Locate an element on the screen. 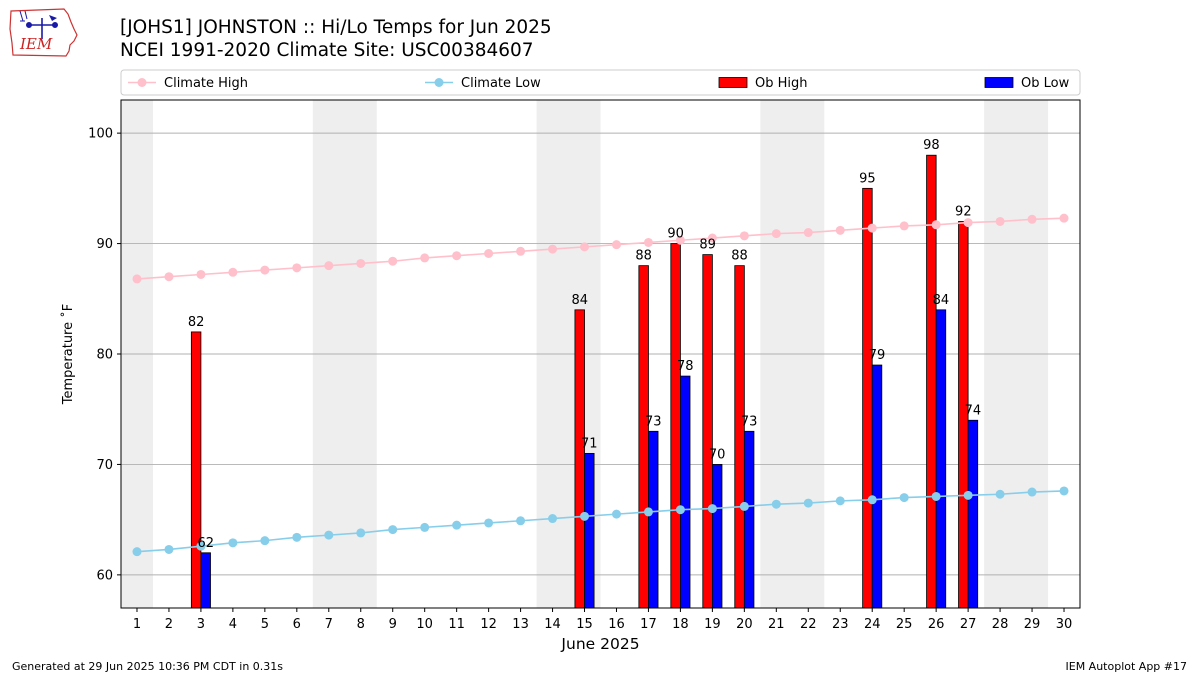 This screenshot has height=675, width=1200. chart-subtitle: NCEI 1991-2020 Climate Site: USC00384607 is located at coordinates (327, 50).